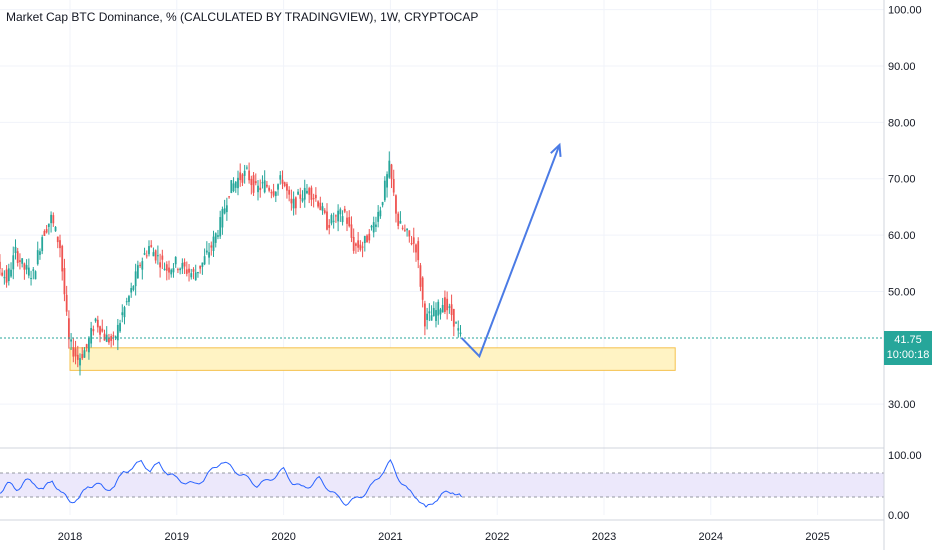 The height and width of the screenshot is (550, 932). What do you see at coordinates (905, 456) in the screenshot?
I see `rsi-tick-label: 100.00` at bounding box center [905, 456].